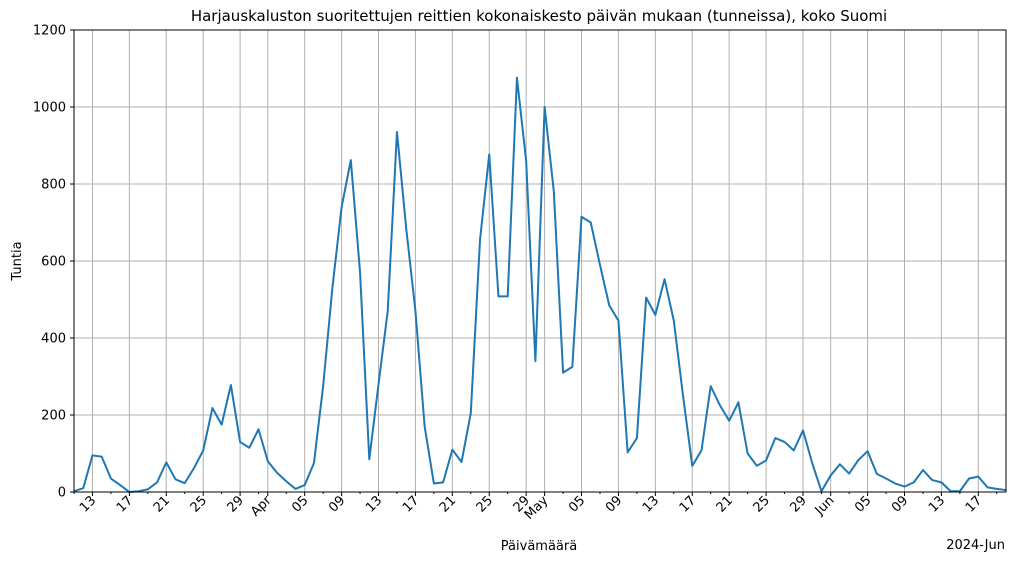  I want to click on y-tick-label: 600, so click(53, 262).